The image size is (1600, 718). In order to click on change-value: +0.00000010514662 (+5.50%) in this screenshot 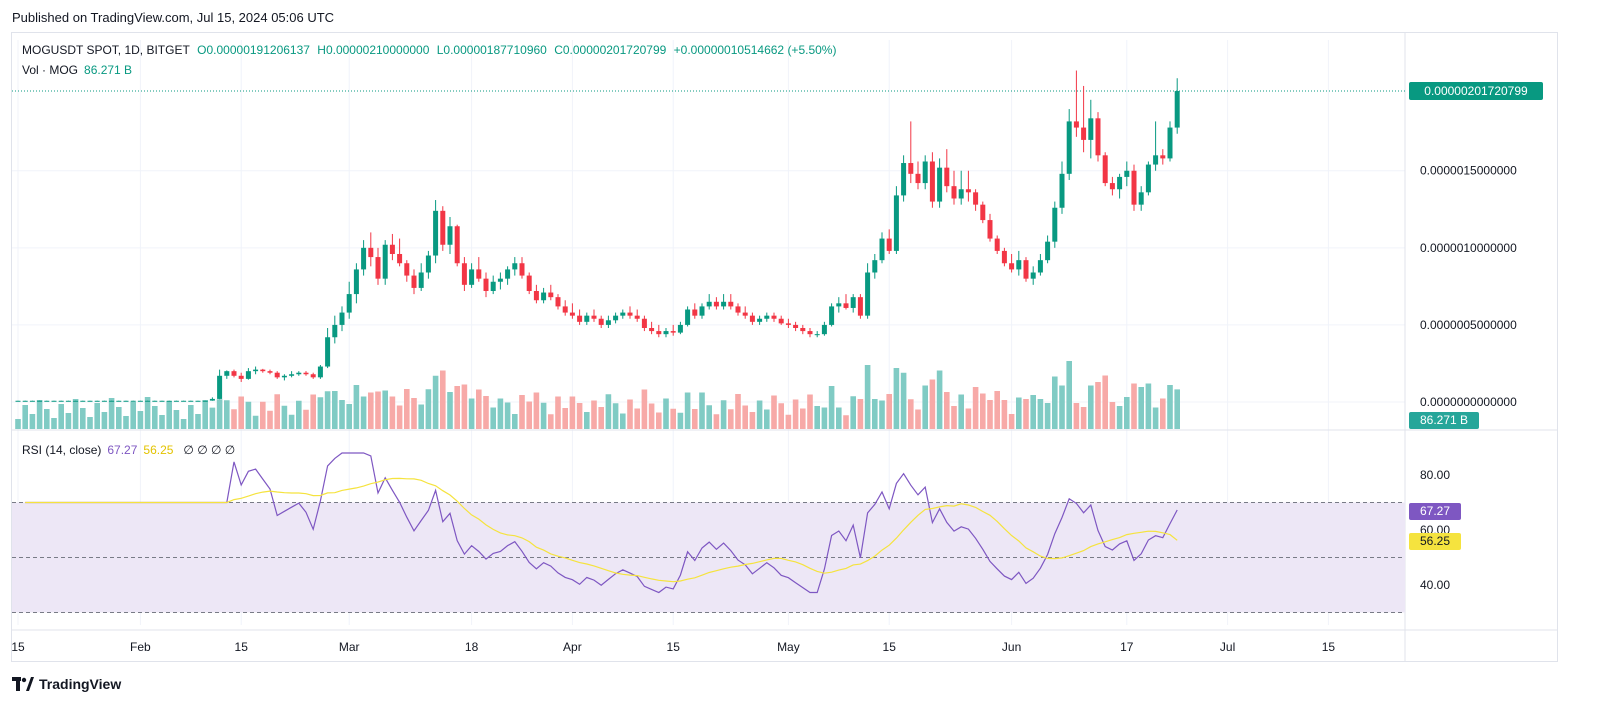, I will do `click(755, 50)`.